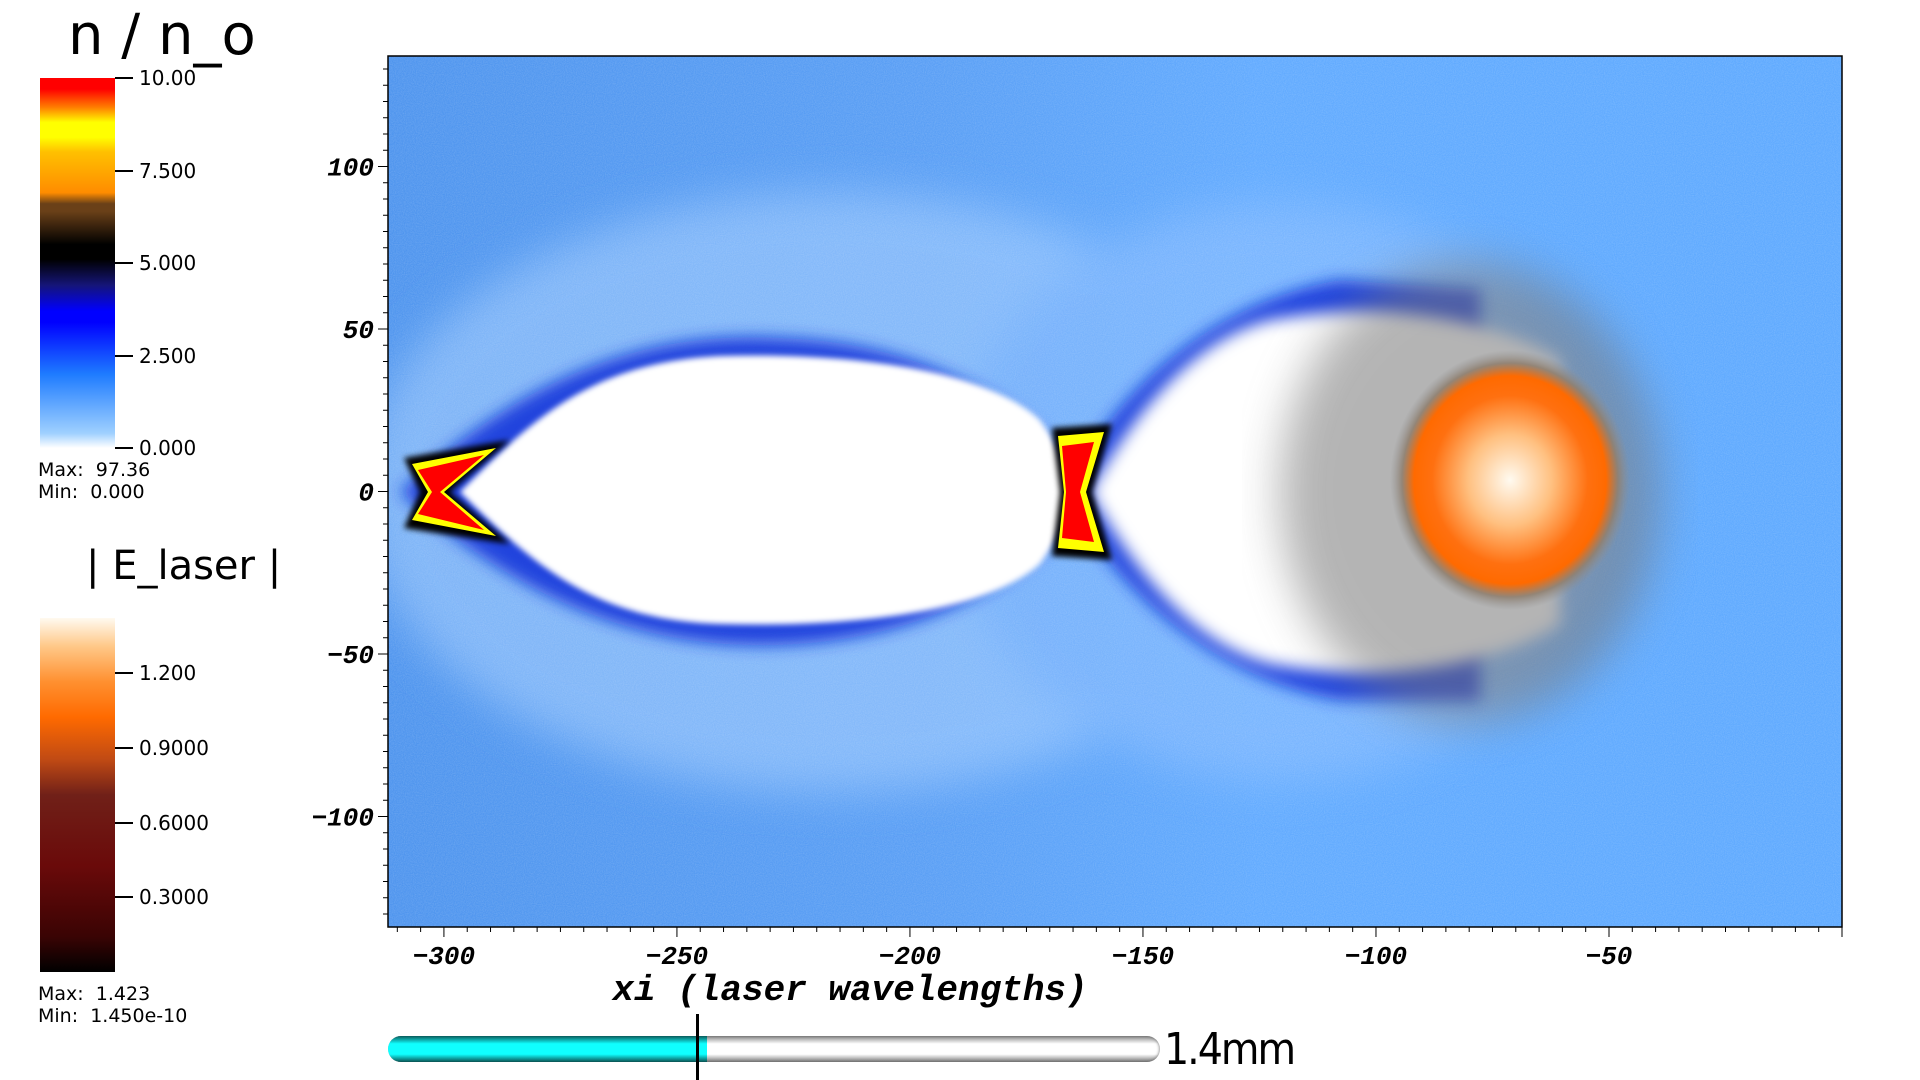 The height and width of the screenshot is (1080, 1920). What do you see at coordinates (677, 957) in the screenshot?
I see `x-tick-label: −250` at bounding box center [677, 957].